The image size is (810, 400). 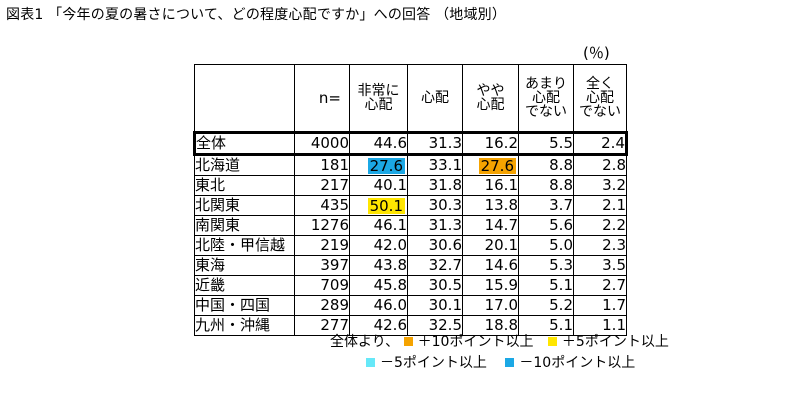 What do you see at coordinates (435, 205) in the screenshot?
I see `cell-value: 30.3` at bounding box center [435, 205].